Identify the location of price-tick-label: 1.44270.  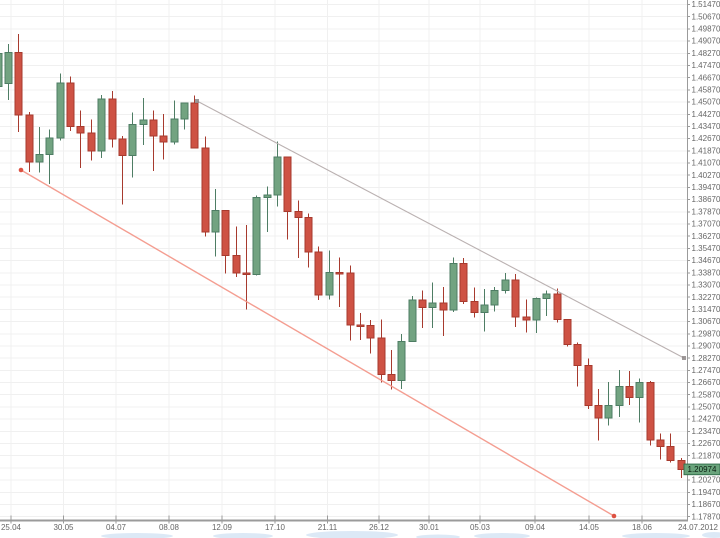
(706, 114).